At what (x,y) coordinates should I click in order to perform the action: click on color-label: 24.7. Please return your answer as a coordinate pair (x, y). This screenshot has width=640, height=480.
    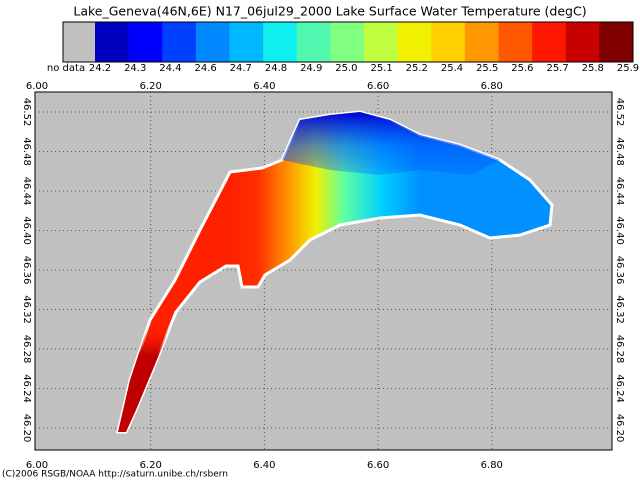
    Looking at the image, I should click on (241, 68).